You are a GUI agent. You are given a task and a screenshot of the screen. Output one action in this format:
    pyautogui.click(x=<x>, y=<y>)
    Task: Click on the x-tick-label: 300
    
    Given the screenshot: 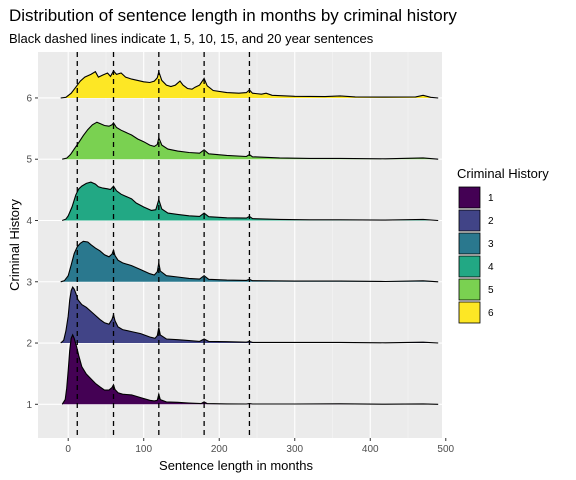 What is the action you would take?
    pyautogui.click(x=294, y=449)
    